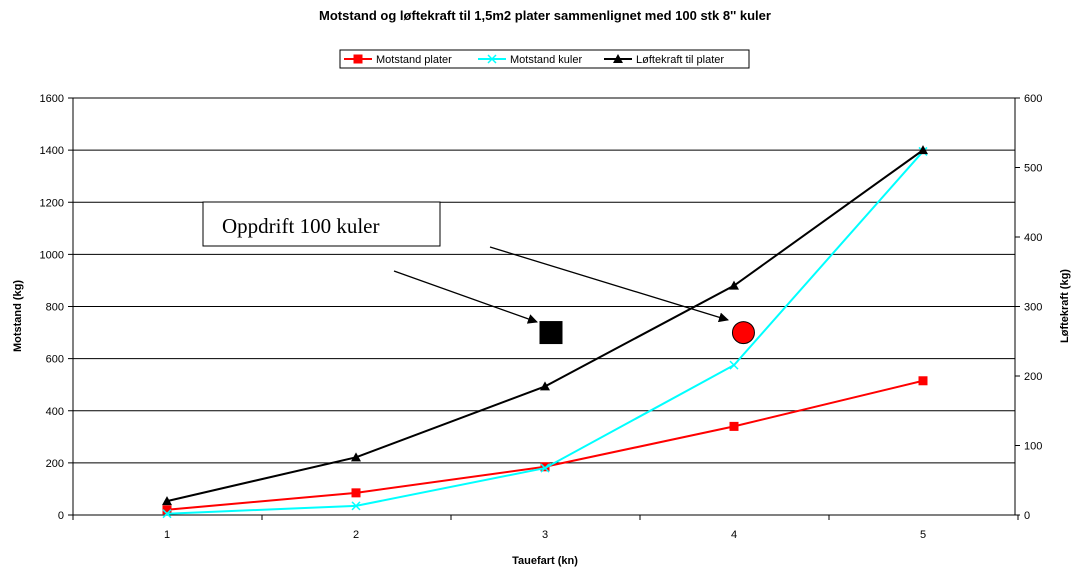 This screenshot has height=572, width=1077. Describe the element at coordinates (545, 535) in the screenshot. I see `x-tick-label: 3` at that location.